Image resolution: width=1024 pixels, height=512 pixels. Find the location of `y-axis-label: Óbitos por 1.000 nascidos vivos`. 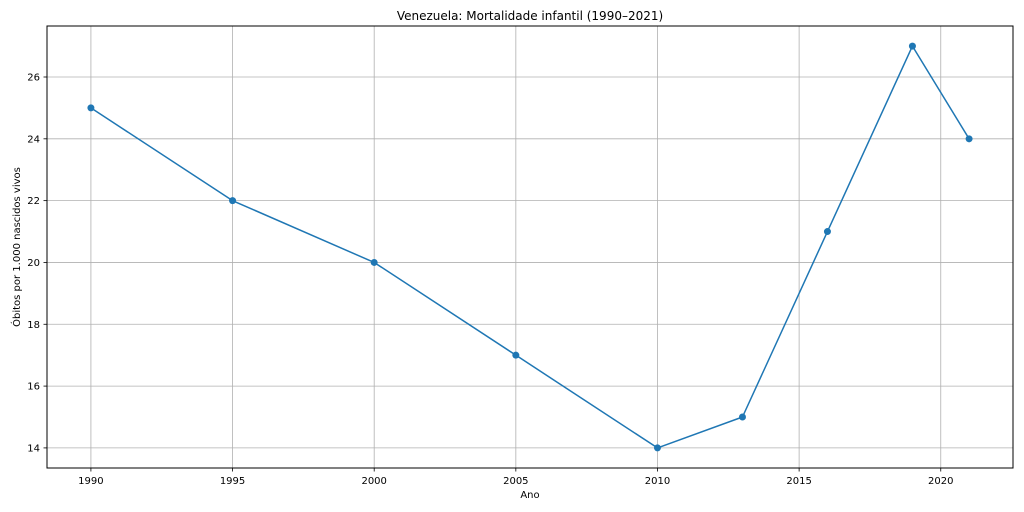

y-axis-label: Óbitos por 1.000 nascidos vivos is located at coordinates (16, 247).